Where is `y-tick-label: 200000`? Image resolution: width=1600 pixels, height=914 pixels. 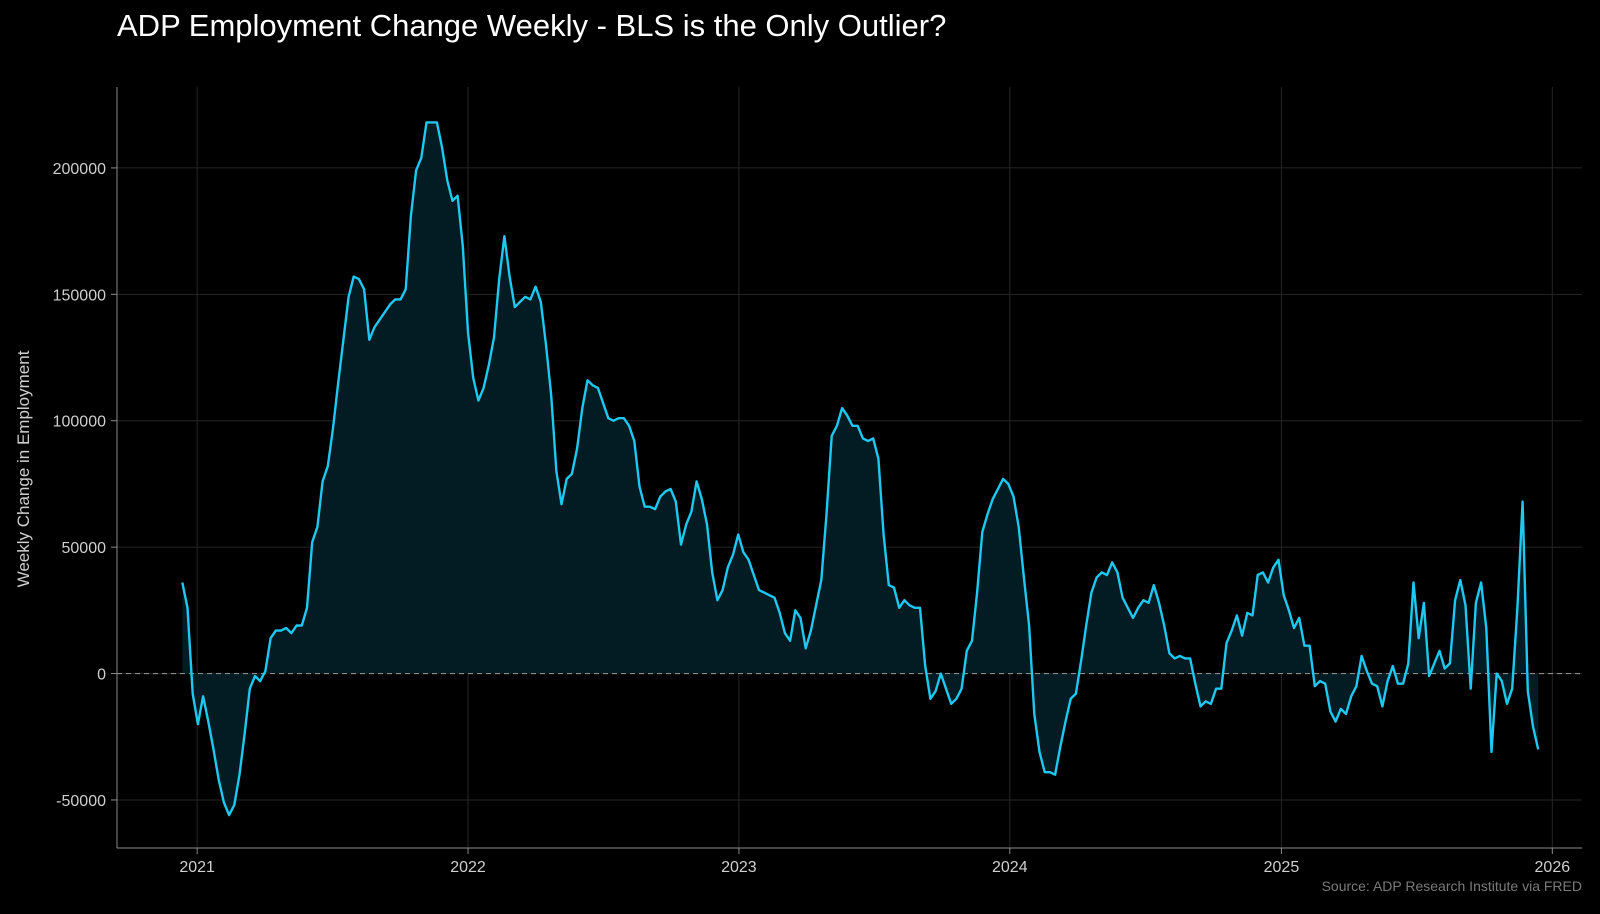
y-tick-label: 200000 is located at coordinates (79, 169).